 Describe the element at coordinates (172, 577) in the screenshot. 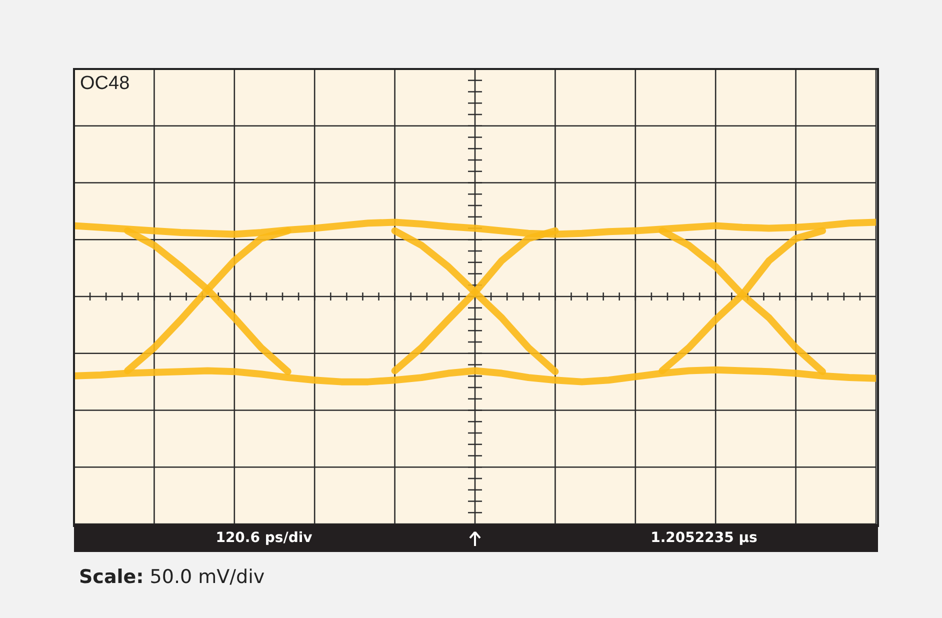

I see `text: Scale: 50.0 mV/div` at that location.